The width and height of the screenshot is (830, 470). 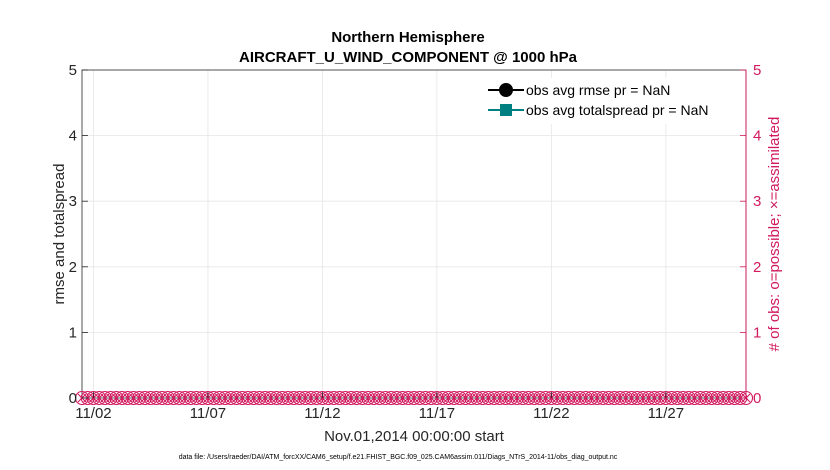 I want to click on x-tick-label: 11/07, so click(x=208, y=413).